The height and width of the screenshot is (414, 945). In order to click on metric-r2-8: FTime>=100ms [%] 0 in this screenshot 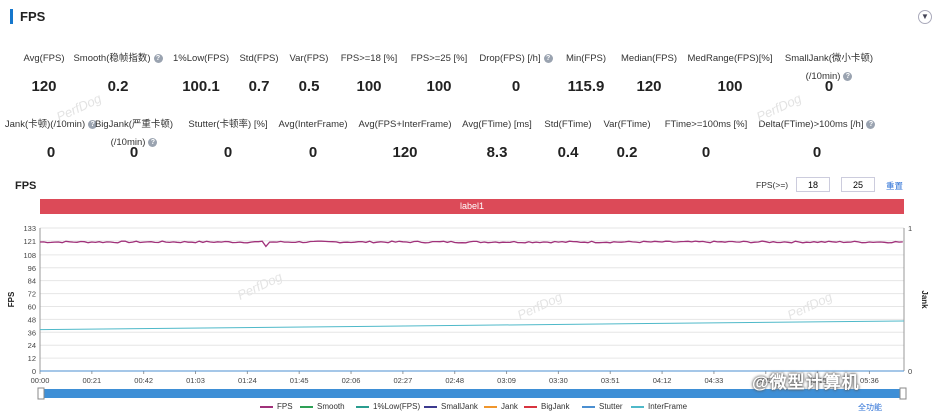, I will do `click(706, 137)`.